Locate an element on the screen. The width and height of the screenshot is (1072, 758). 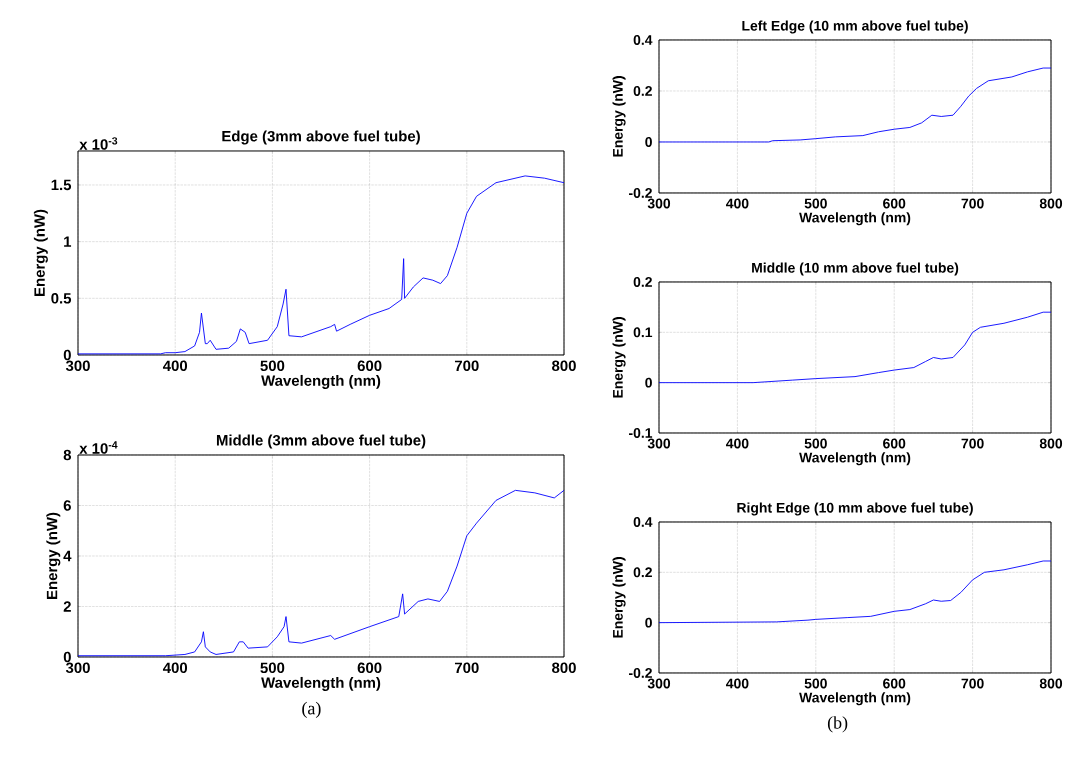
y-tick-label: 1 is located at coordinates (68, 241).